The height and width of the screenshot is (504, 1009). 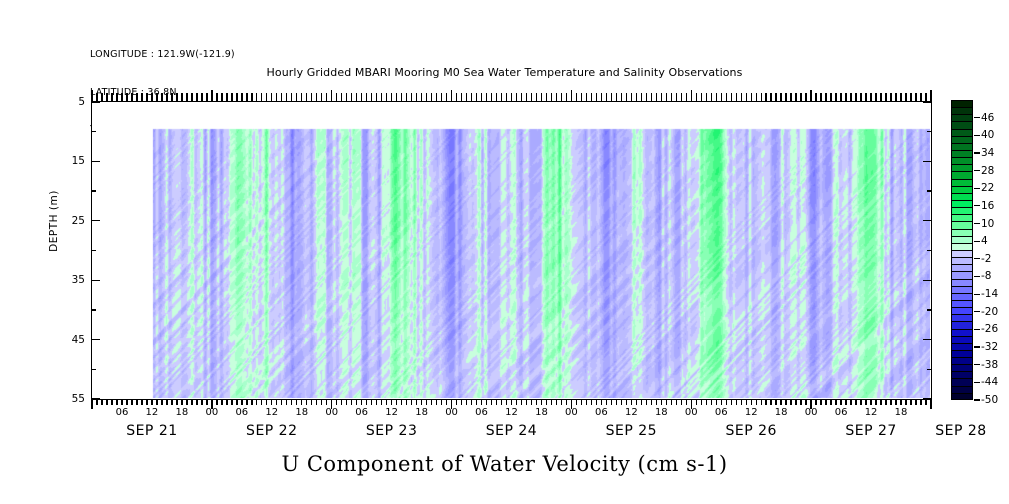 I want to click on x-axis-day-label: SEP 24, so click(x=511, y=431).